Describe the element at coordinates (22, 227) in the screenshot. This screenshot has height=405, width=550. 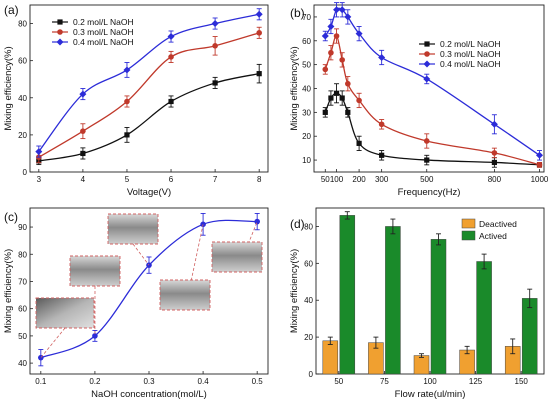
I see `y-tick-label: 90` at that location.